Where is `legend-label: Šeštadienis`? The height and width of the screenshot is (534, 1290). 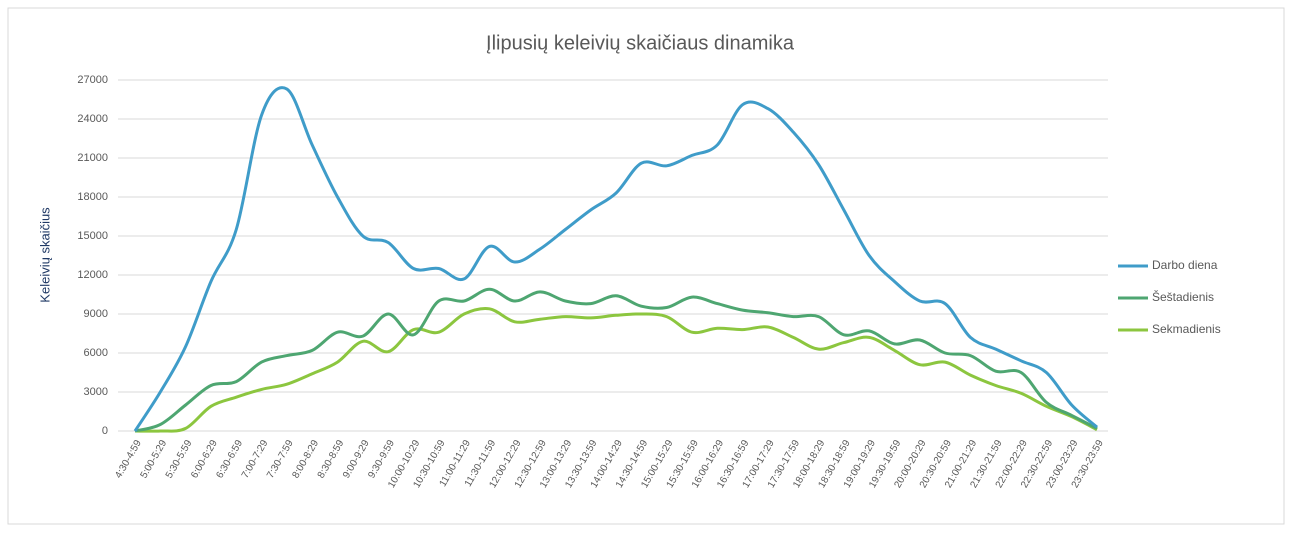 legend-label: Šeštadienis is located at coordinates (1183, 296).